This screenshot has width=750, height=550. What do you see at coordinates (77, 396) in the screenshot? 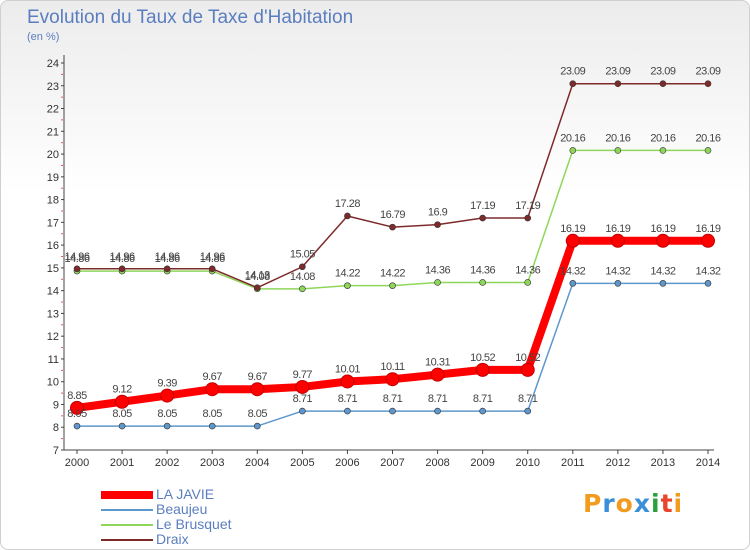
I see `data-label: 8.85` at bounding box center [77, 396].